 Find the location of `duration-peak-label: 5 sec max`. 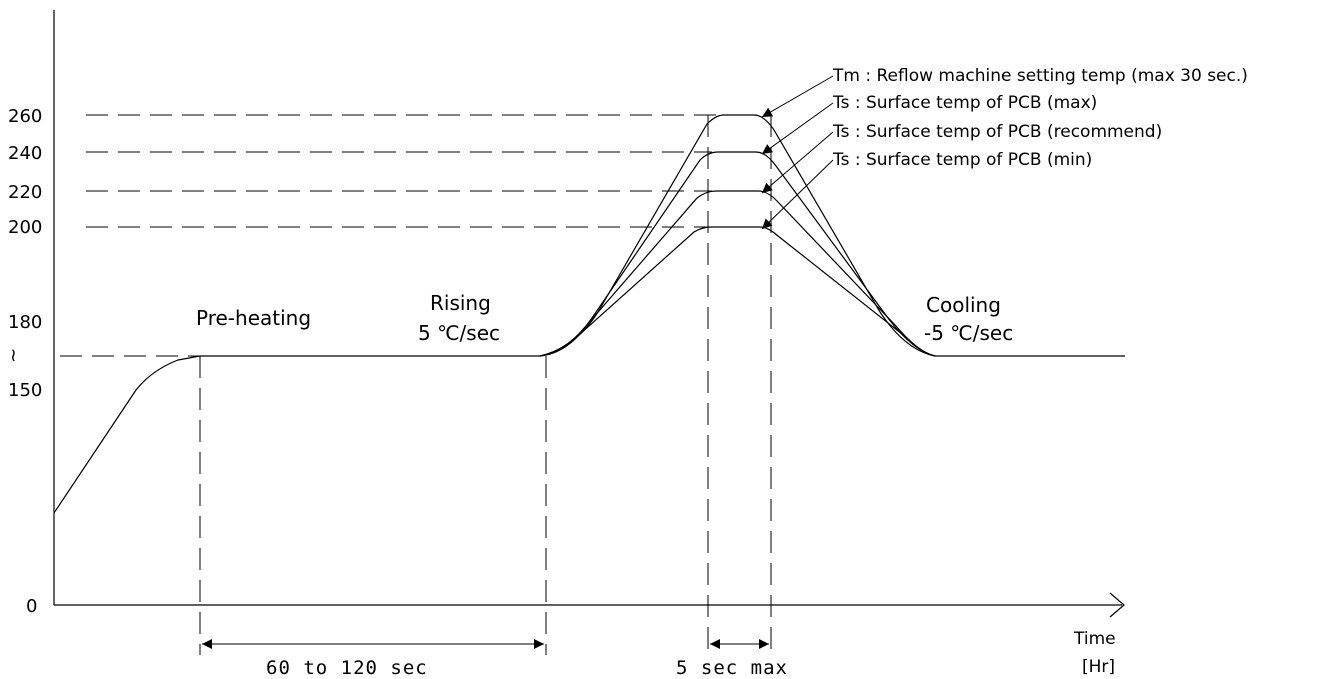

duration-peak-label: 5 sec max is located at coordinates (732, 668).